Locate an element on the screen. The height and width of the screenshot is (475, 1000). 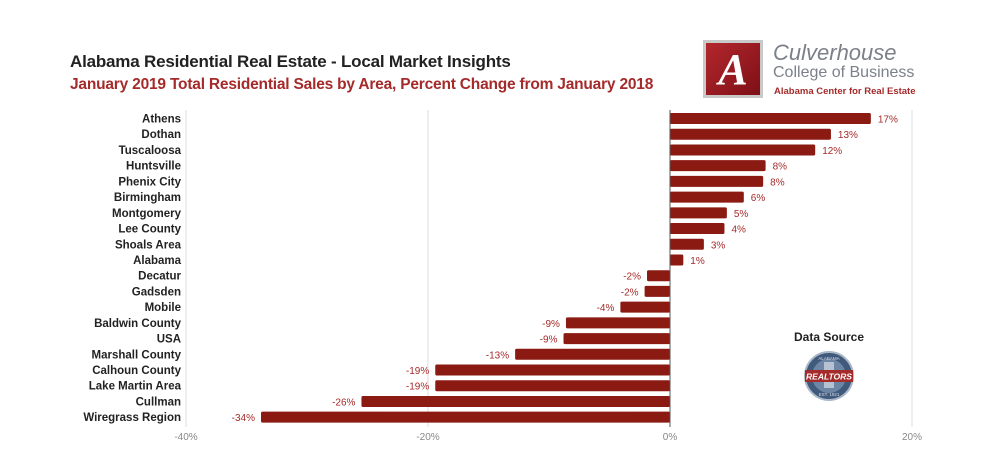
svg-text: REALTORS is located at coordinates (829, 377).